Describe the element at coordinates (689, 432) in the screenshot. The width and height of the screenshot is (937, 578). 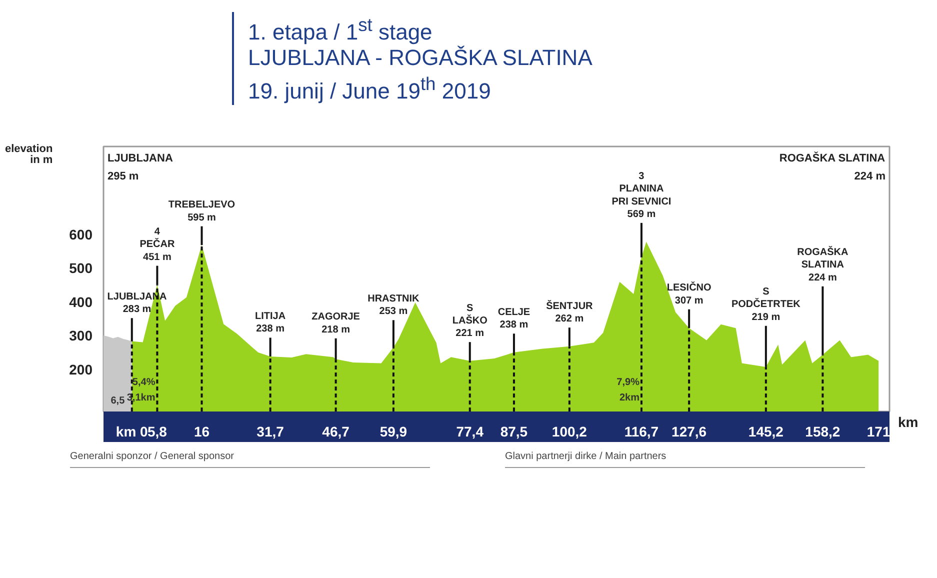
I see `x-tick-label: 127,6` at that location.